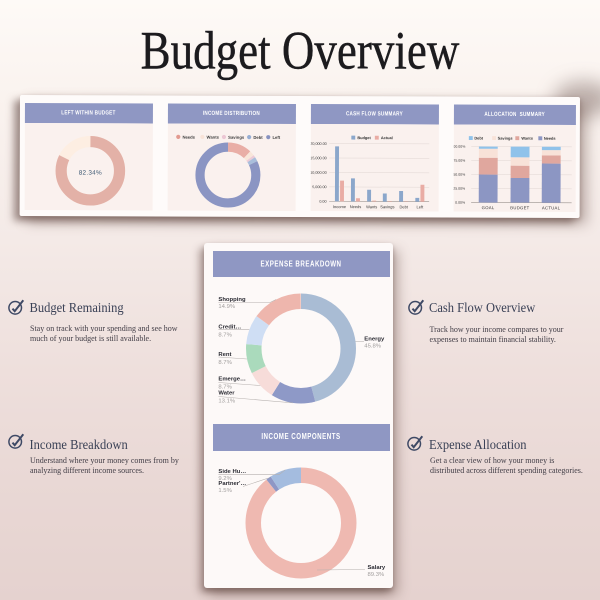  Describe the element at coordinates (377, 568) in the screenshot. I see `svg-text: Salary` at that location.